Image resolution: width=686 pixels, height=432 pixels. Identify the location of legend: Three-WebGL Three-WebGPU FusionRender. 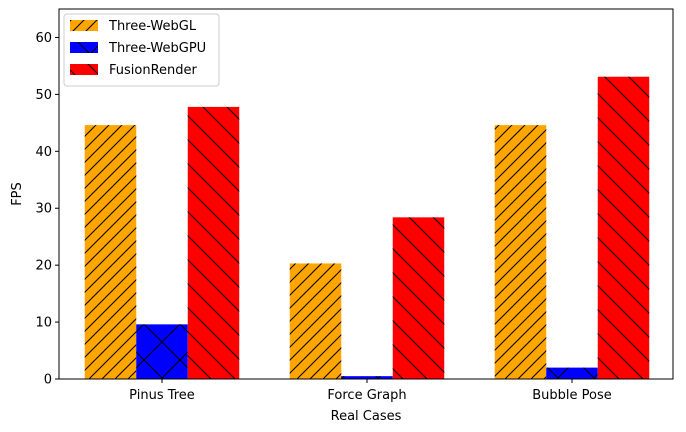
(141, 50).